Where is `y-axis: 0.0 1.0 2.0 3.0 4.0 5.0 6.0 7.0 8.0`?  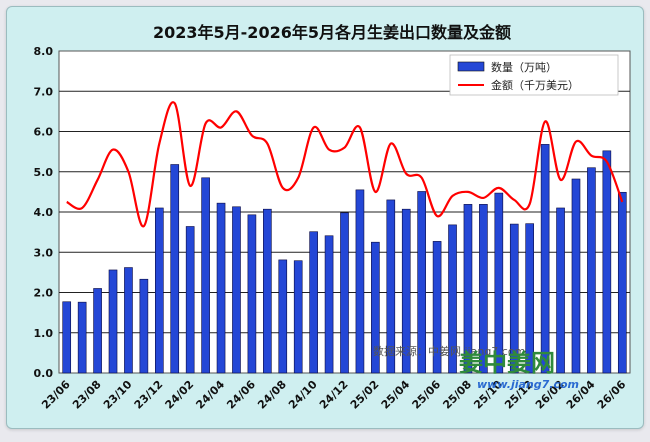
y-axis: 0.0 1.0 2.0 3.0 4.0 5.0 6.0 7.0 8.0 is located at coordinates (44, 212).